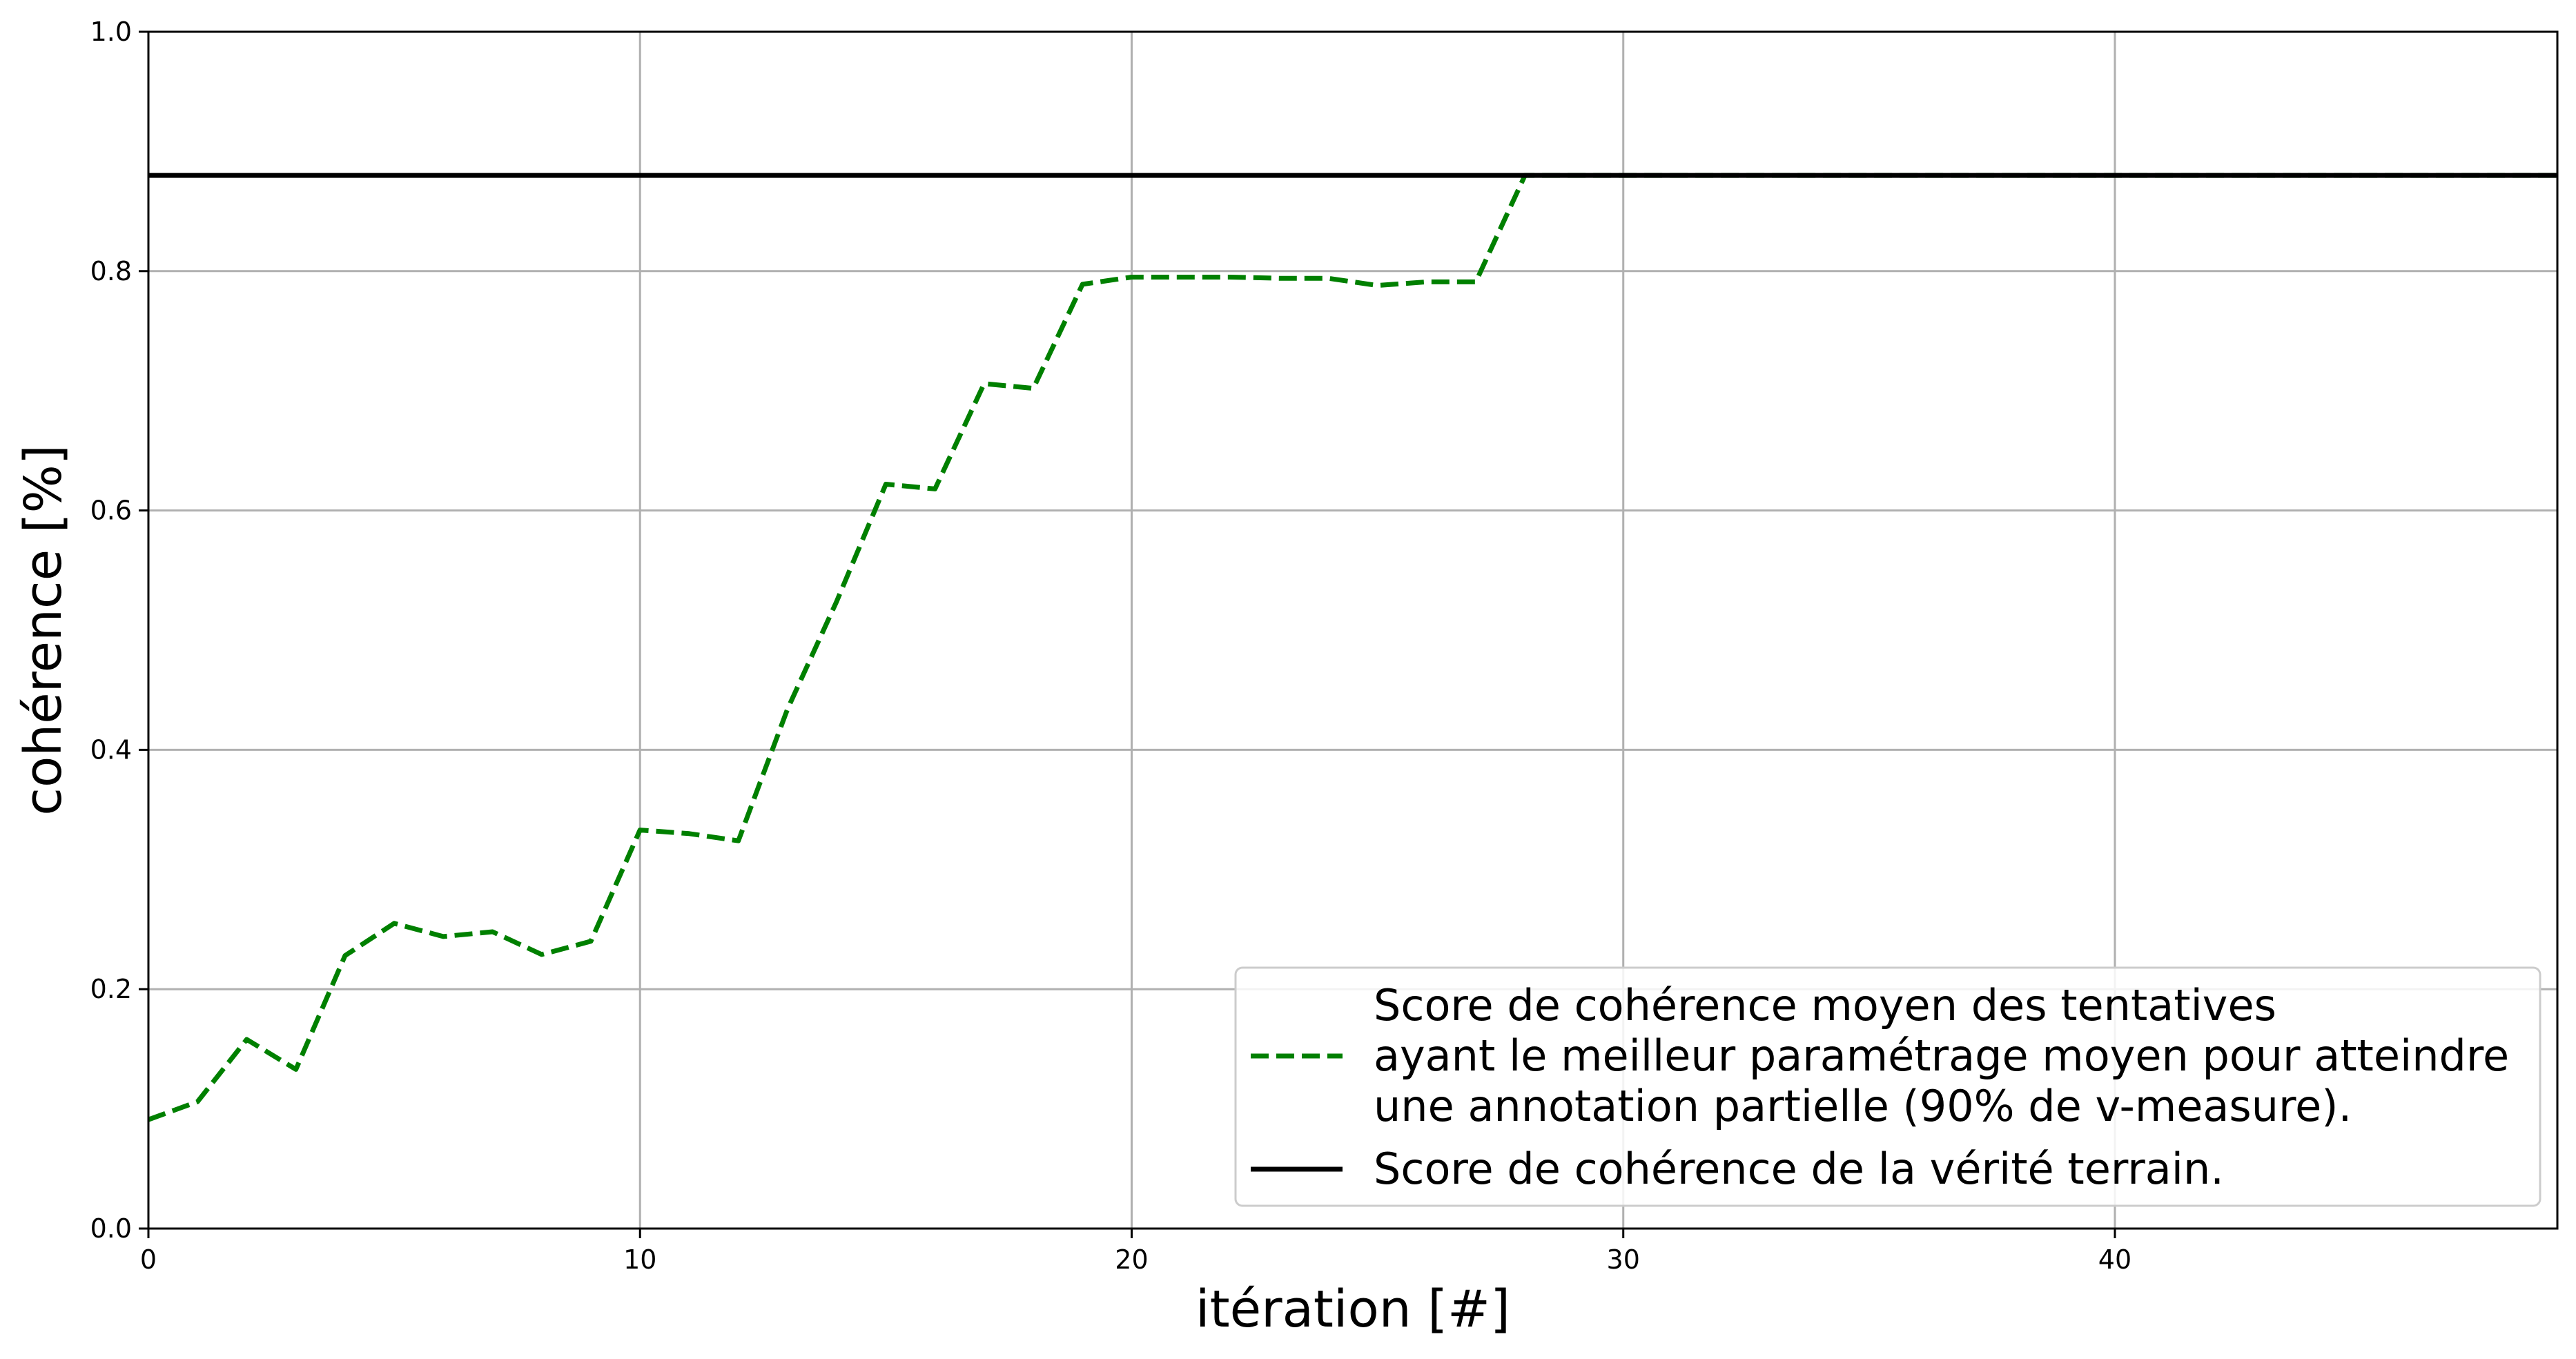 The image size is (2576, 1359). What do you see at coordinates (111, 989) in the screenshot?
I see `y-tick-label: 0.2` at bounding box center [111, 989].